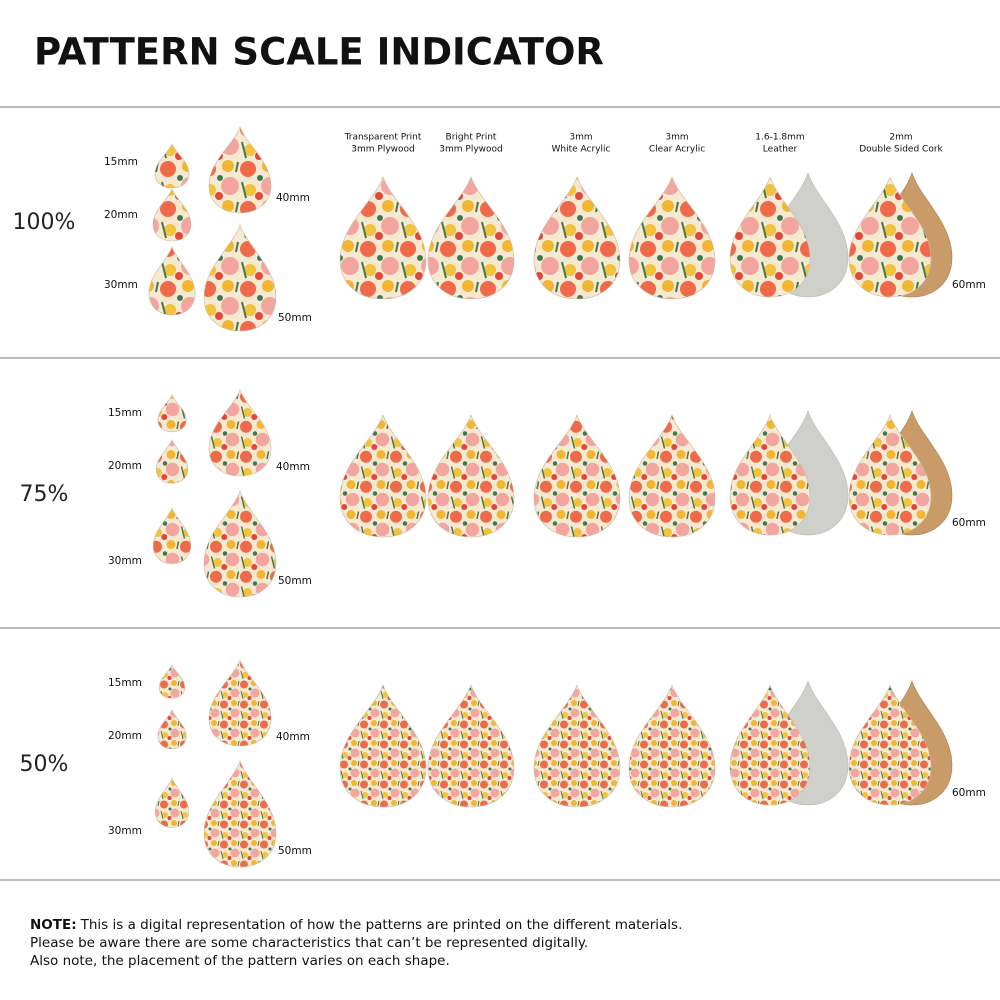  What do you see at coordinates (44, 494) in the screenshot?
I see `scale-label: 75%` at bounding box center [44, 494].